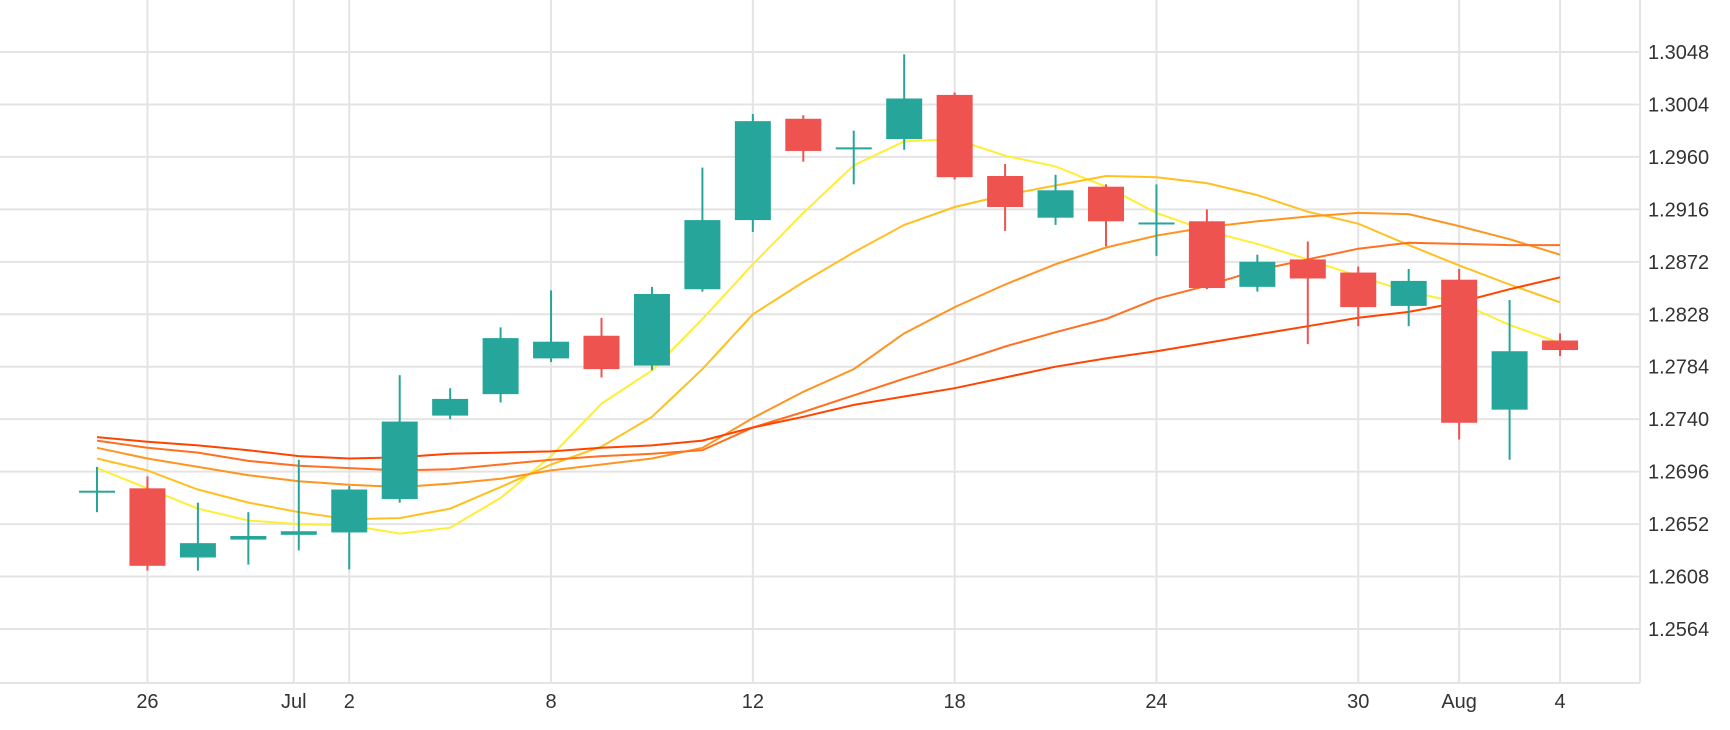  What do you see at coordinates (1678, 630) in the screenshot?
I see `y-tick-label: 1.2564` at bounding box center [1678, 630].